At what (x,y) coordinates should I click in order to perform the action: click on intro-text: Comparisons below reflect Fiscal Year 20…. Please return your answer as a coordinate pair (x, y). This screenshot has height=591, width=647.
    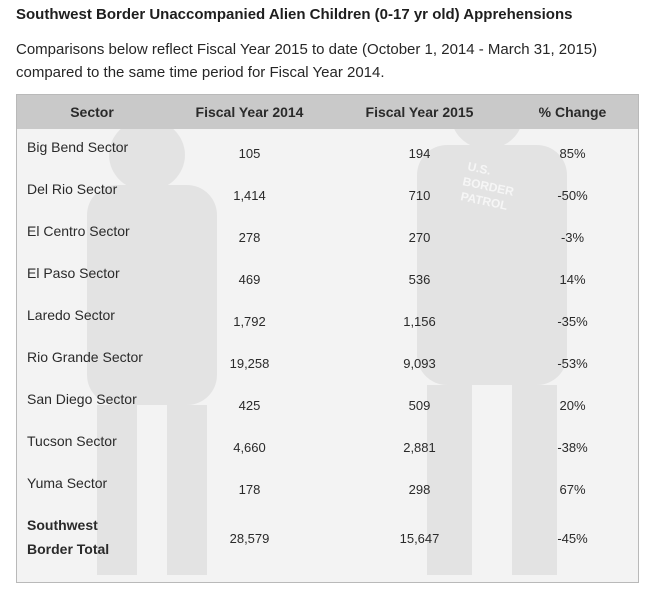
    Looking at the image, I should click on (307, 61).